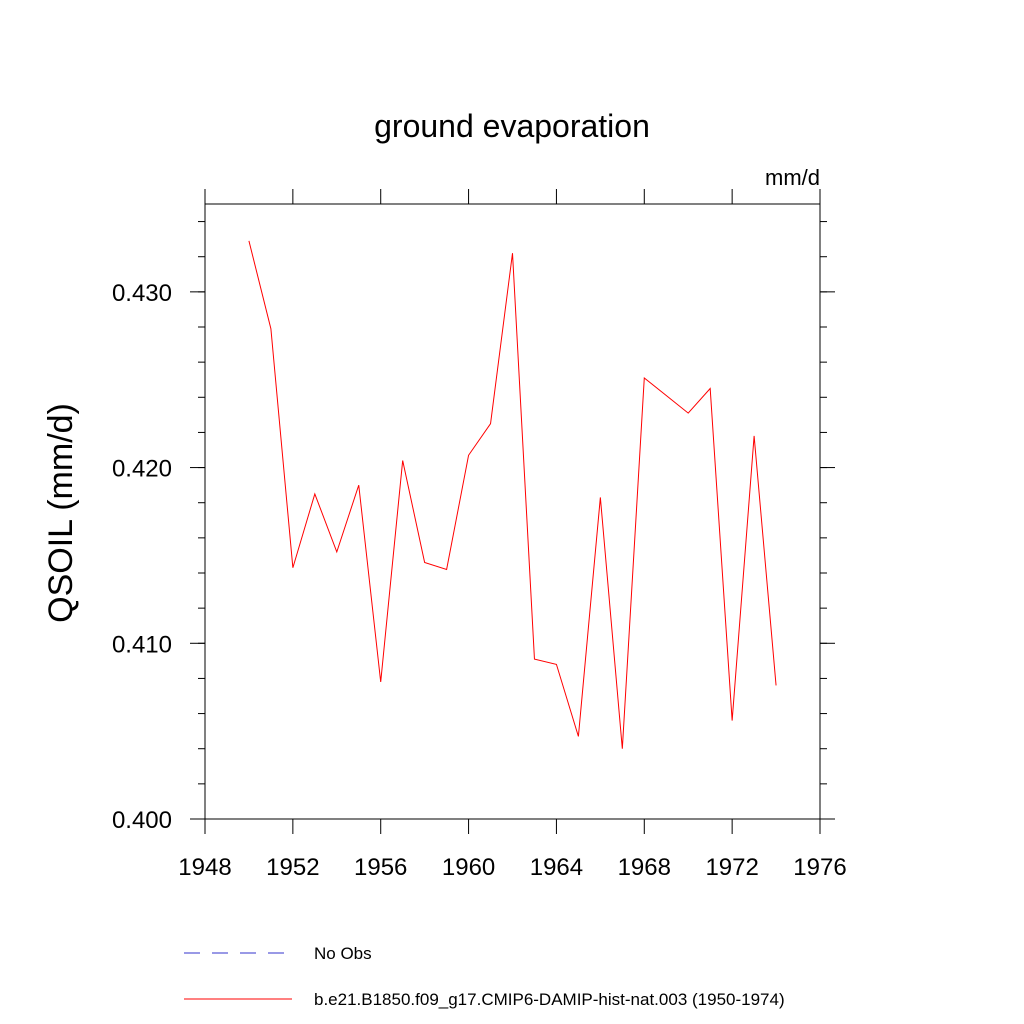 This screenshot has height=1024, width=1024. What do you see at coordinates (142, 293) in the screenshot?
I see `y-tick-label: 0.430` at bounding box center [142, 293].